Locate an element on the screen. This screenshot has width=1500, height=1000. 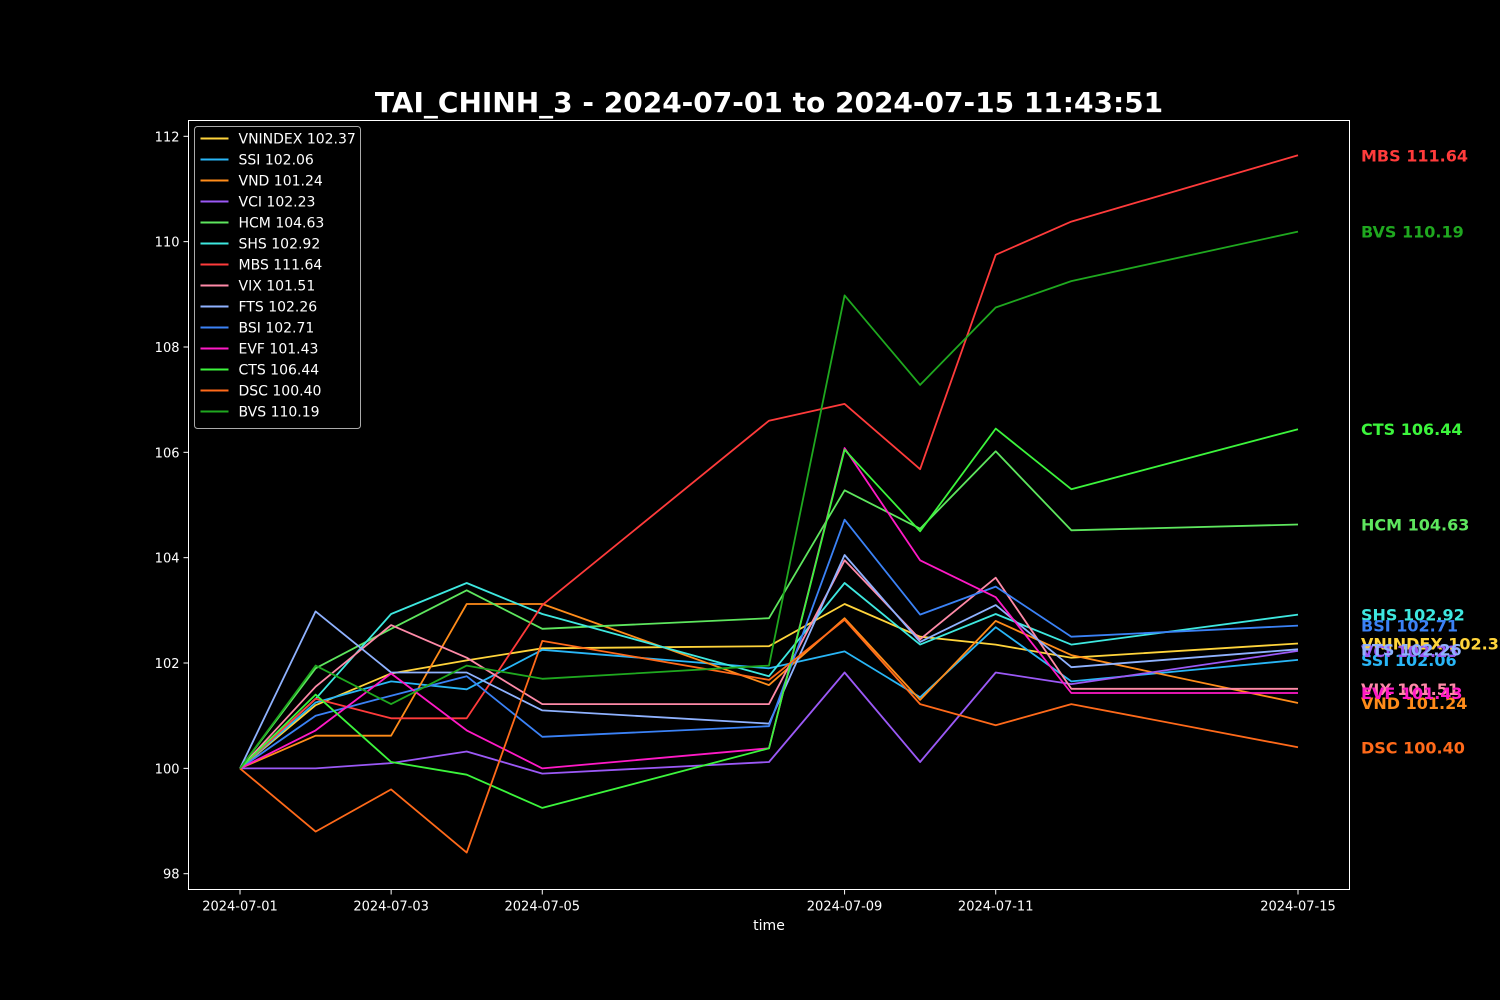
end-label-bvs: BVS 110.19 is located at coordinates (1412, 232).